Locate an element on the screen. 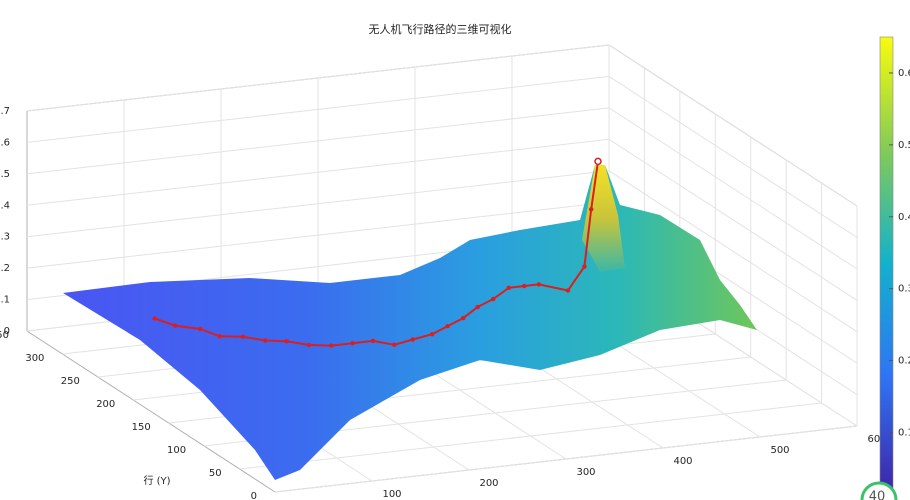 The height and width of the screenshot is (500, 910). z-tick-label: 0.5 is located at coordinates (5, 174).